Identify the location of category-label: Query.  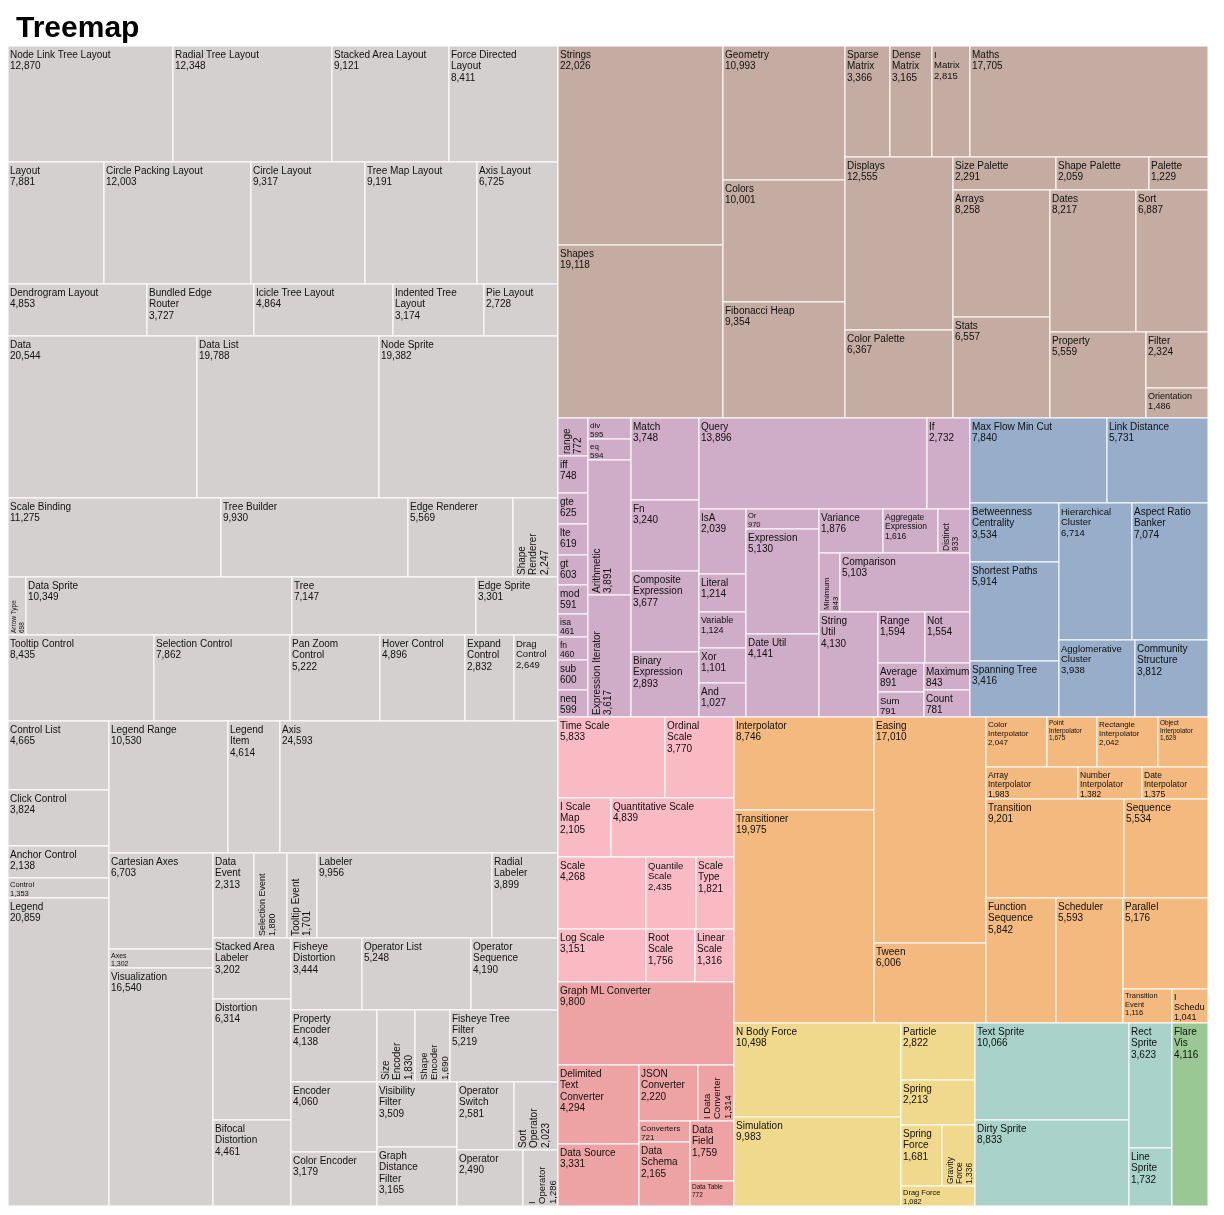
(715, 427).